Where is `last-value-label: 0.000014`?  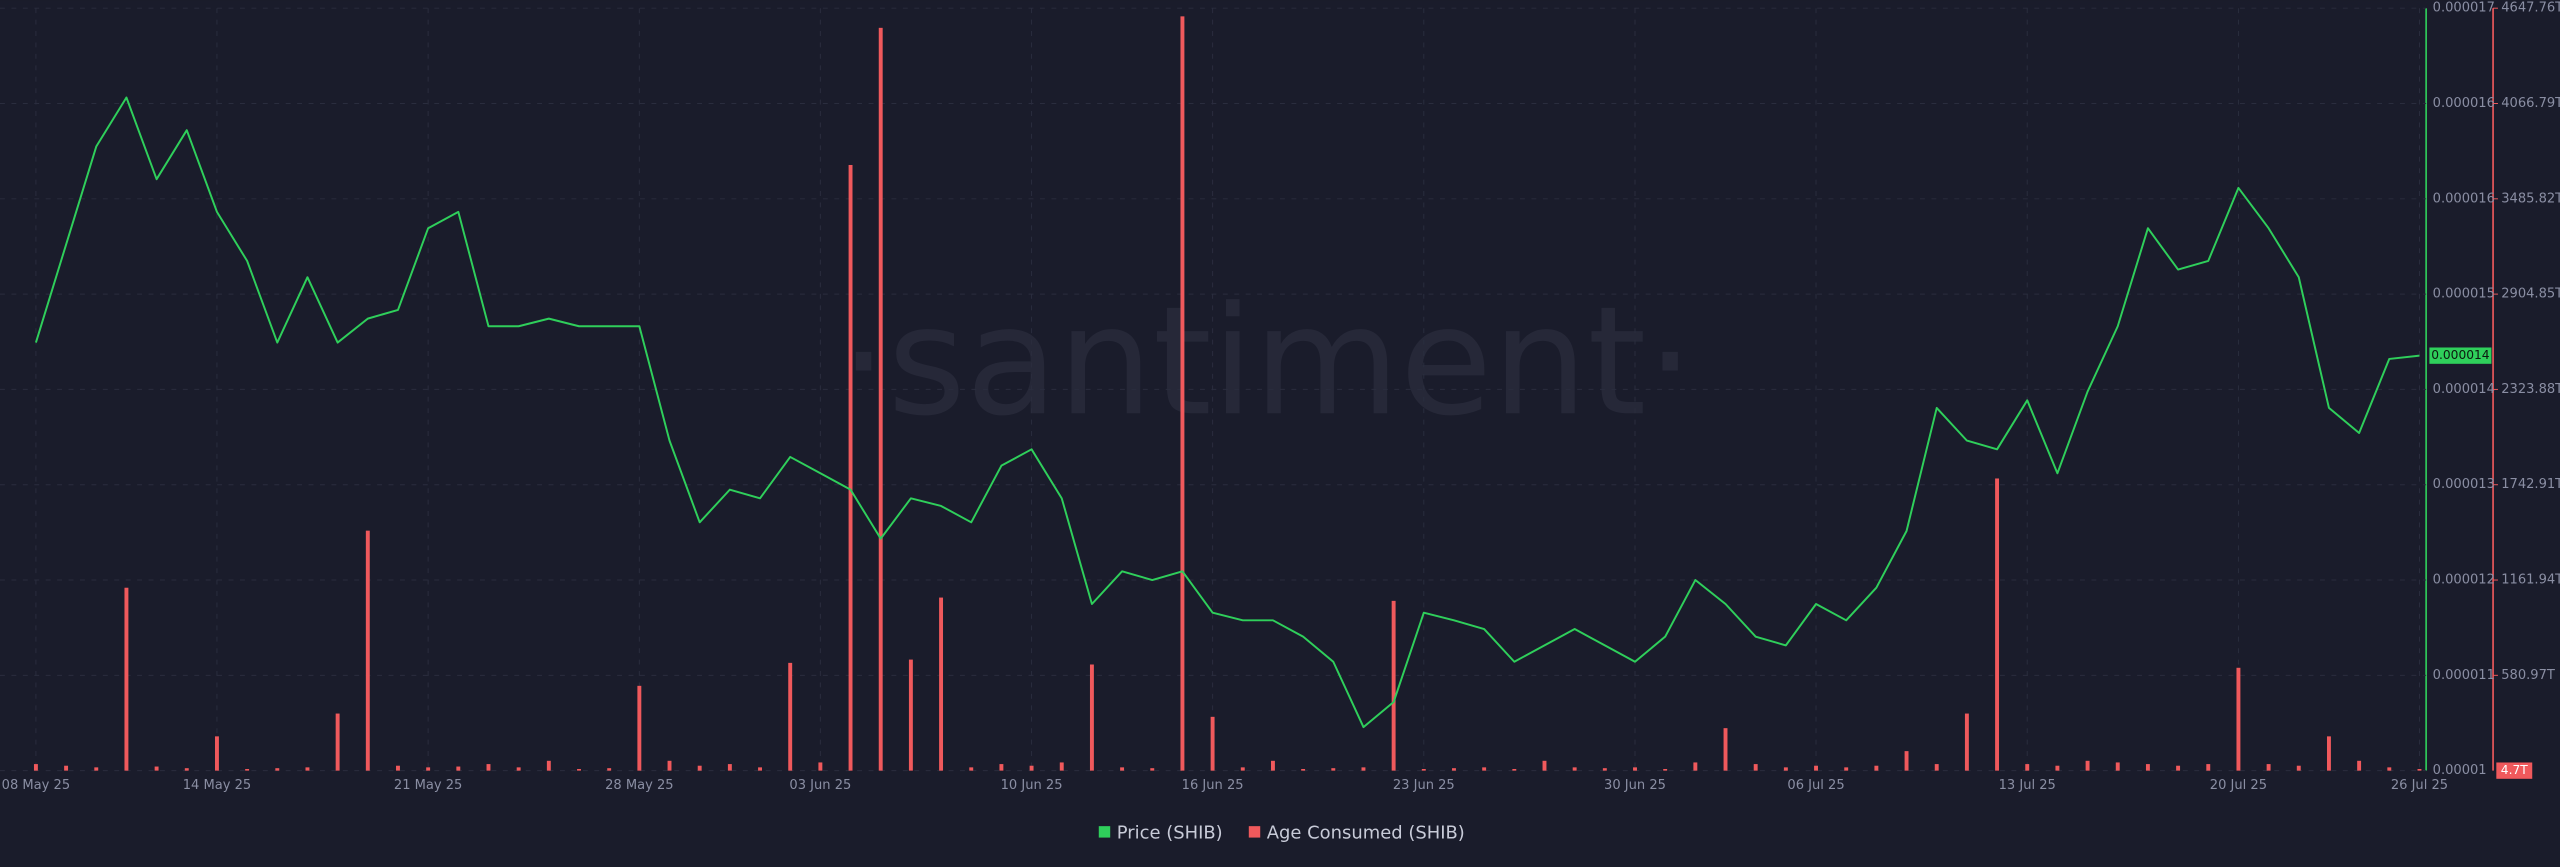
last-value-label: 0.000014 is located at coordinates (2460, 355).